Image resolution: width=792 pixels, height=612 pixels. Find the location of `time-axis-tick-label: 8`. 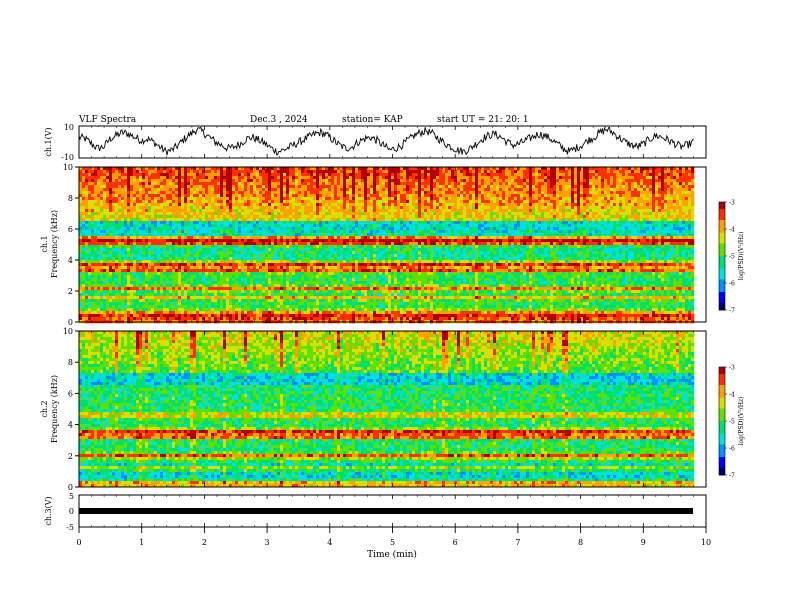

time-axis-tick-label: 8 is located at coordinates (580, 542).